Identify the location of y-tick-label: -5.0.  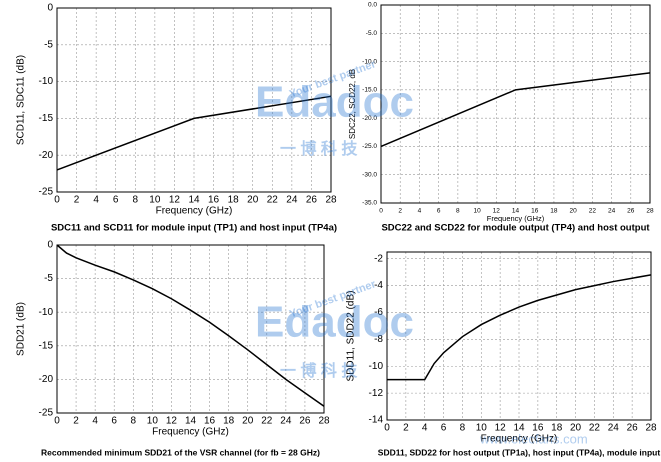
(372, 33).